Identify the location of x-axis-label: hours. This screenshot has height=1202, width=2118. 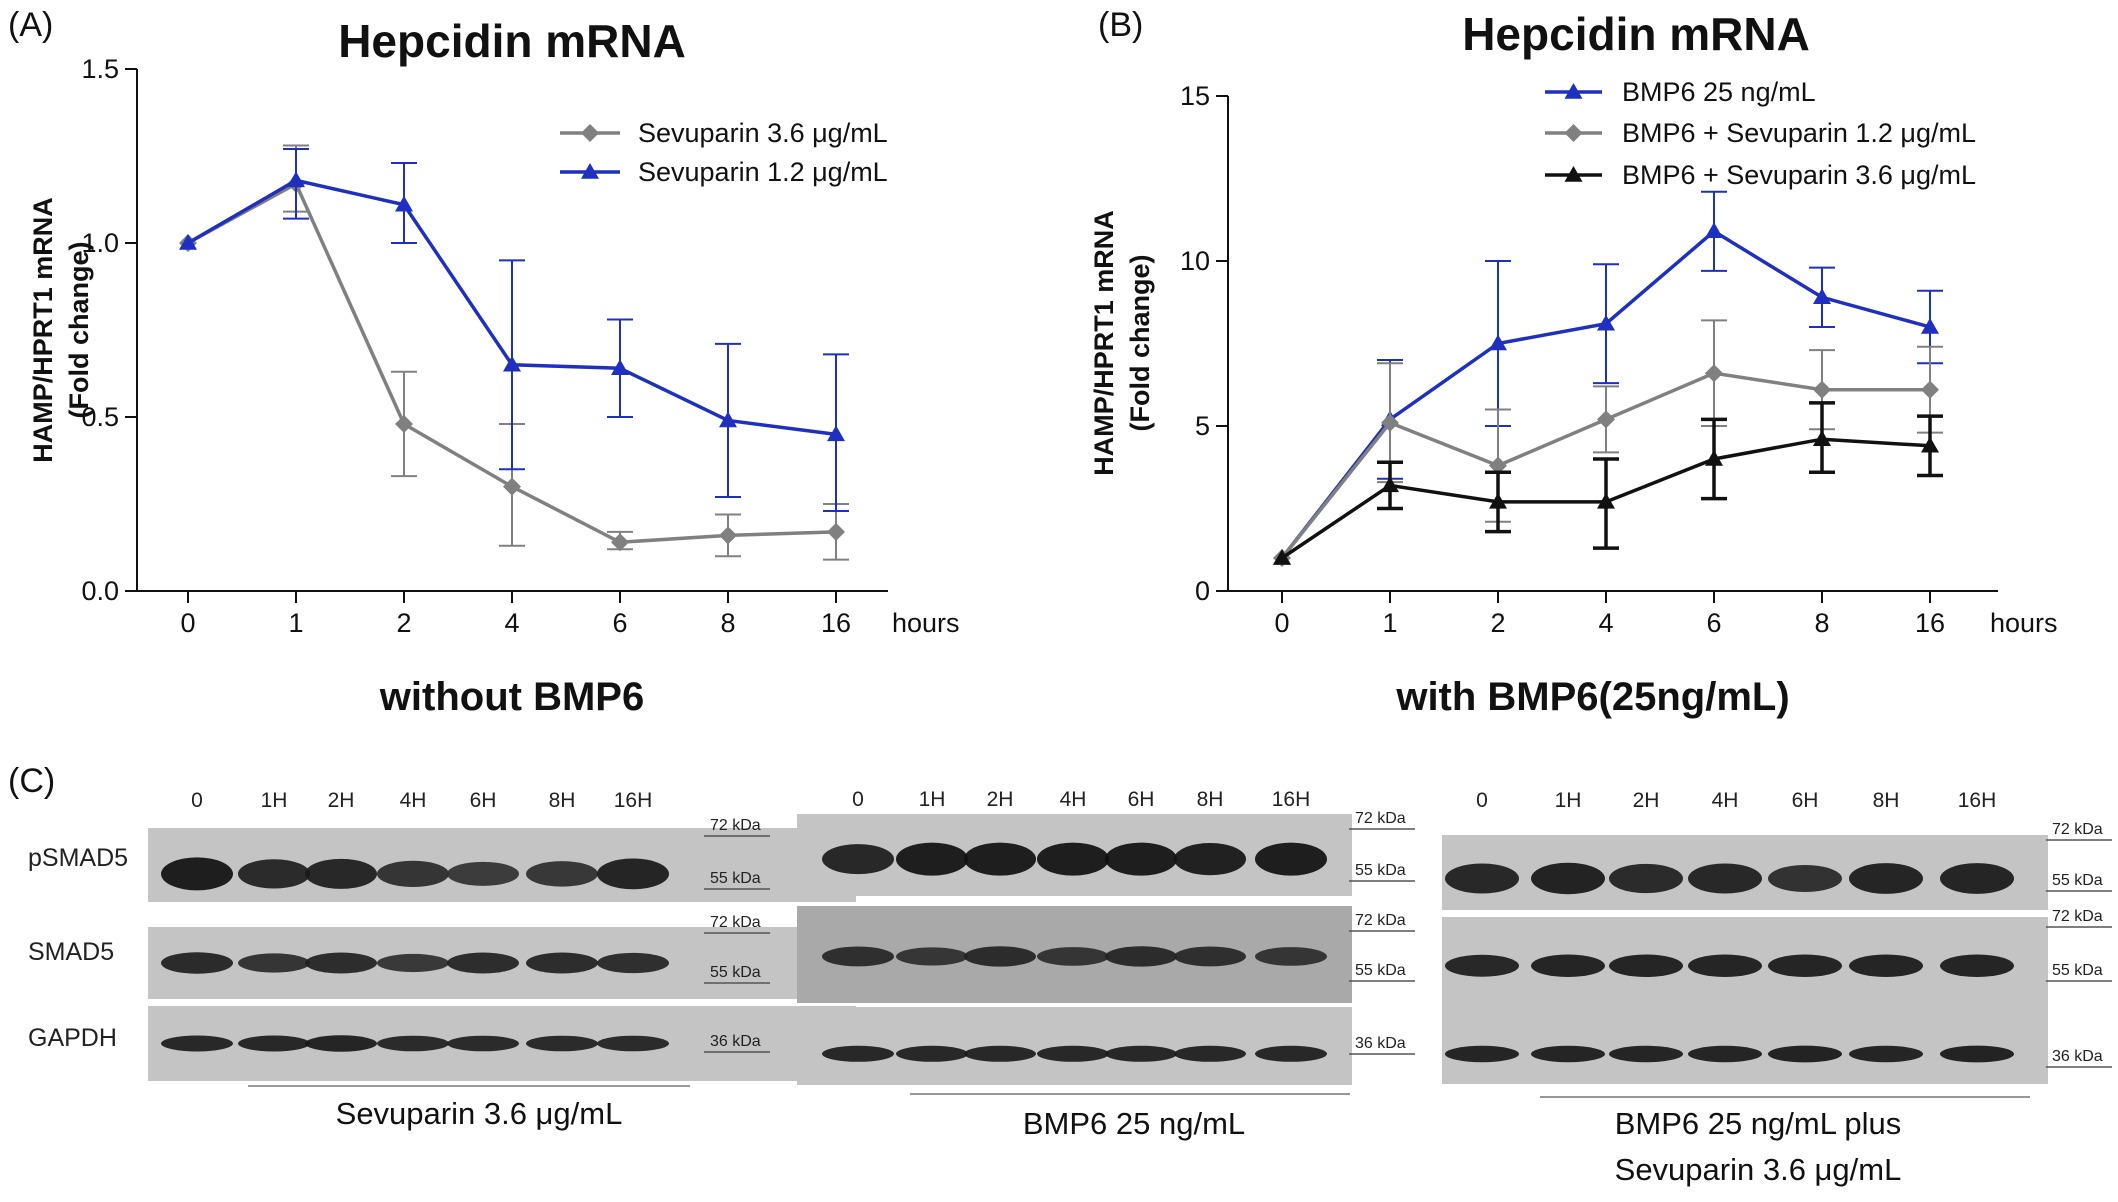
(2024, 623).